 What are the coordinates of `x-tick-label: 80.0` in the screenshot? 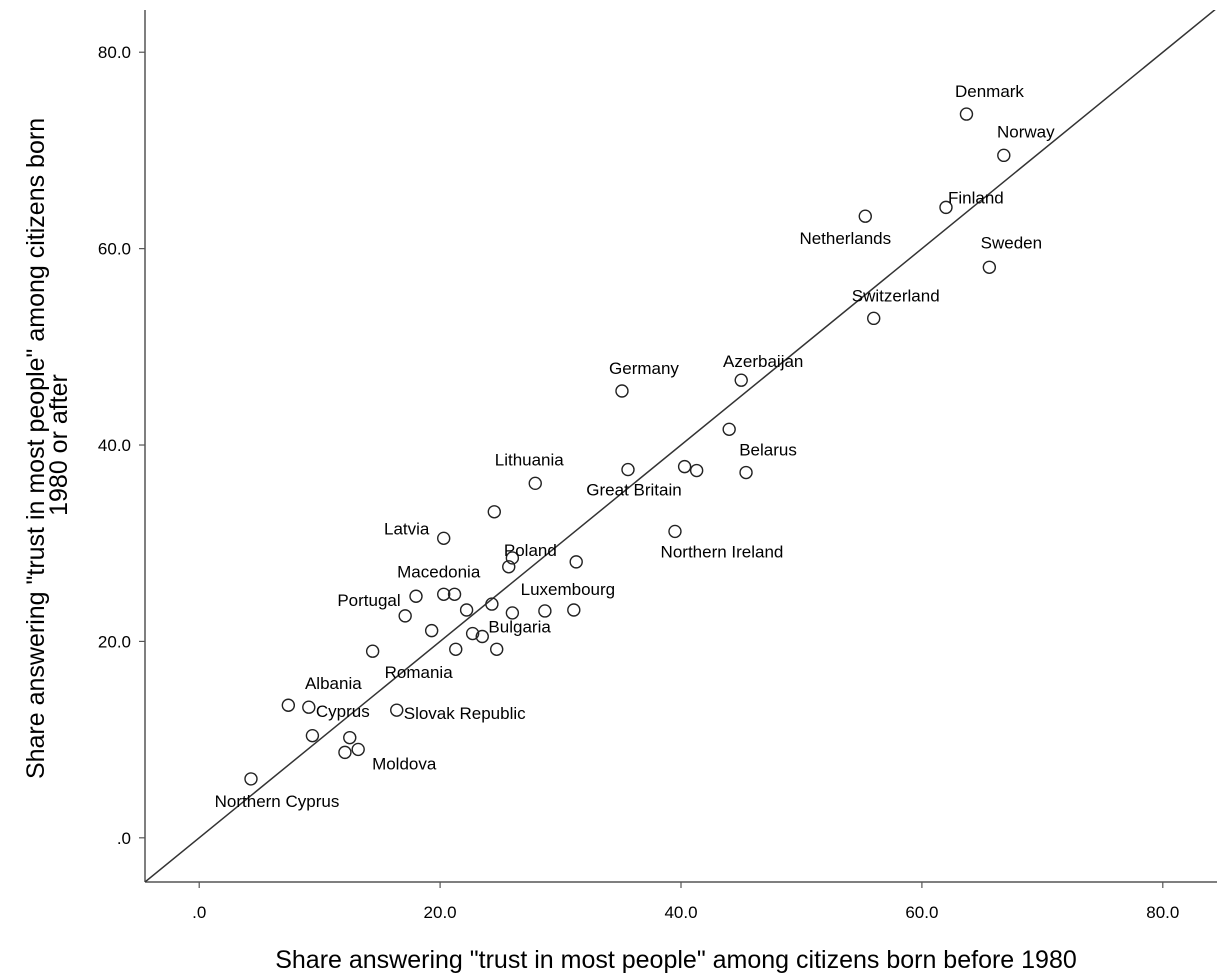 It's located at (1162, 912).